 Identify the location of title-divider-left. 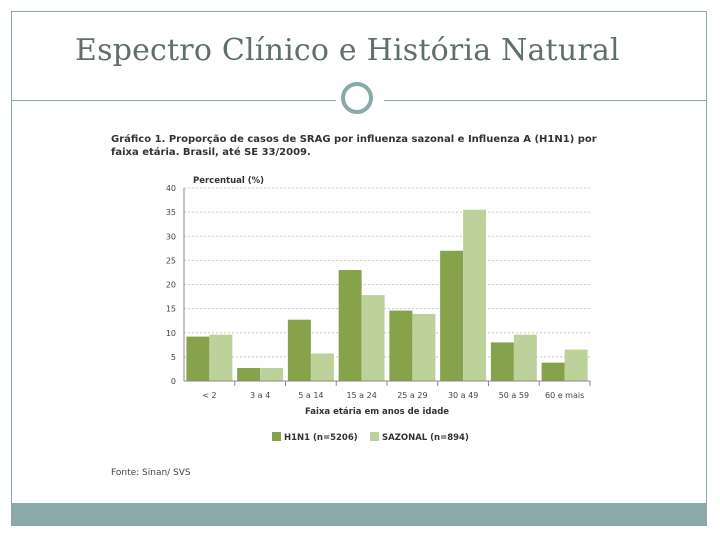
(173, 100).